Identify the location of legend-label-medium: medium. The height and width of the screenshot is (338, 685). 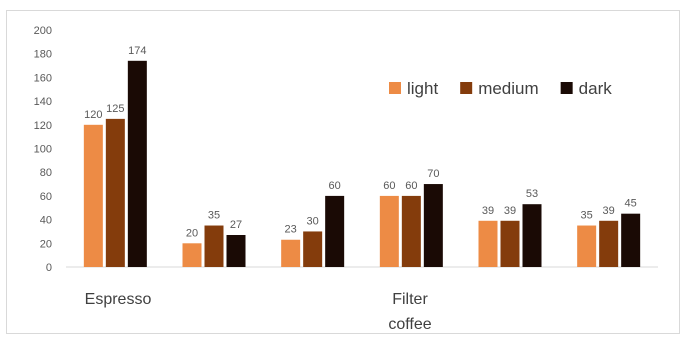
(508, 88).